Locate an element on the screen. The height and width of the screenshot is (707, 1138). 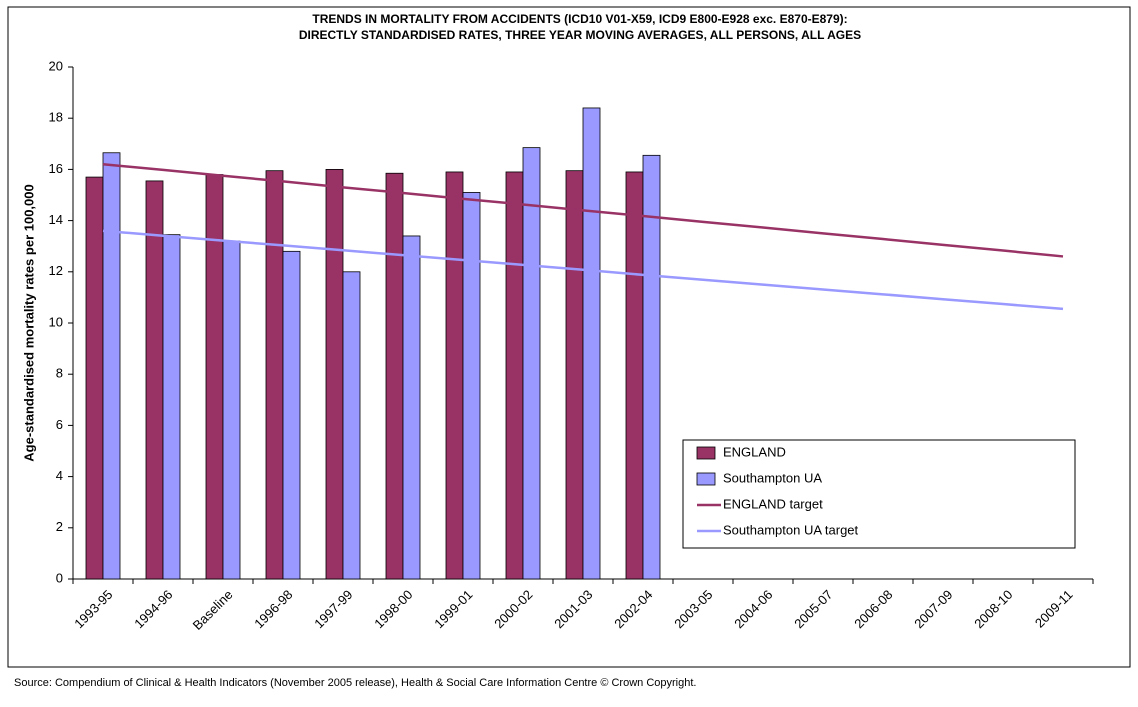
y-tick-label: 2 is located at coordinates (59, 526).